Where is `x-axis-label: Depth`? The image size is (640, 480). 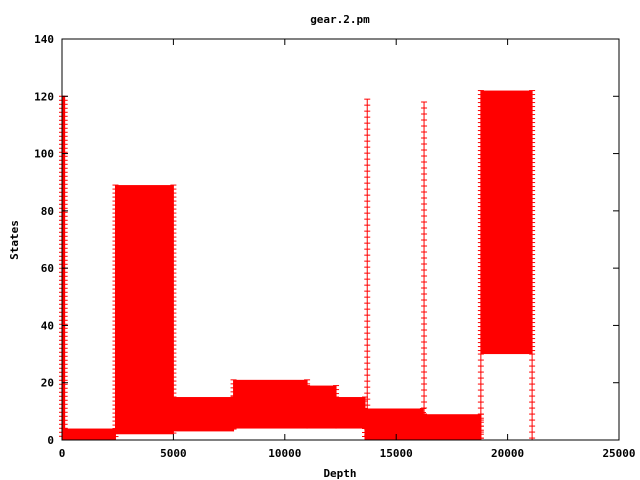
x-axis-label: Depth is located at coordinates (339, 473).